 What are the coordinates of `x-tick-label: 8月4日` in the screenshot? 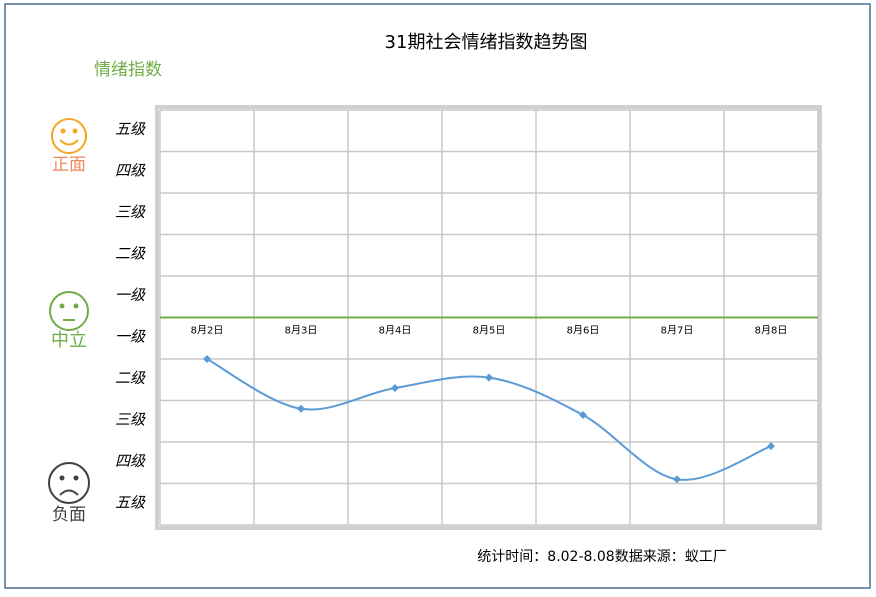 It's located at (395, 331).